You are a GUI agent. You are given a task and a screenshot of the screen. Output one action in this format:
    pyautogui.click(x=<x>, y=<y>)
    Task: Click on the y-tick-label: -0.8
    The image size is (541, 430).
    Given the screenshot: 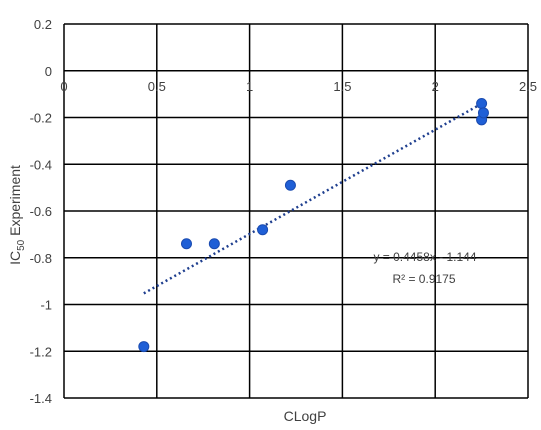 What is the action you would take?
    pyautogui.click(x=41, y=258)
    